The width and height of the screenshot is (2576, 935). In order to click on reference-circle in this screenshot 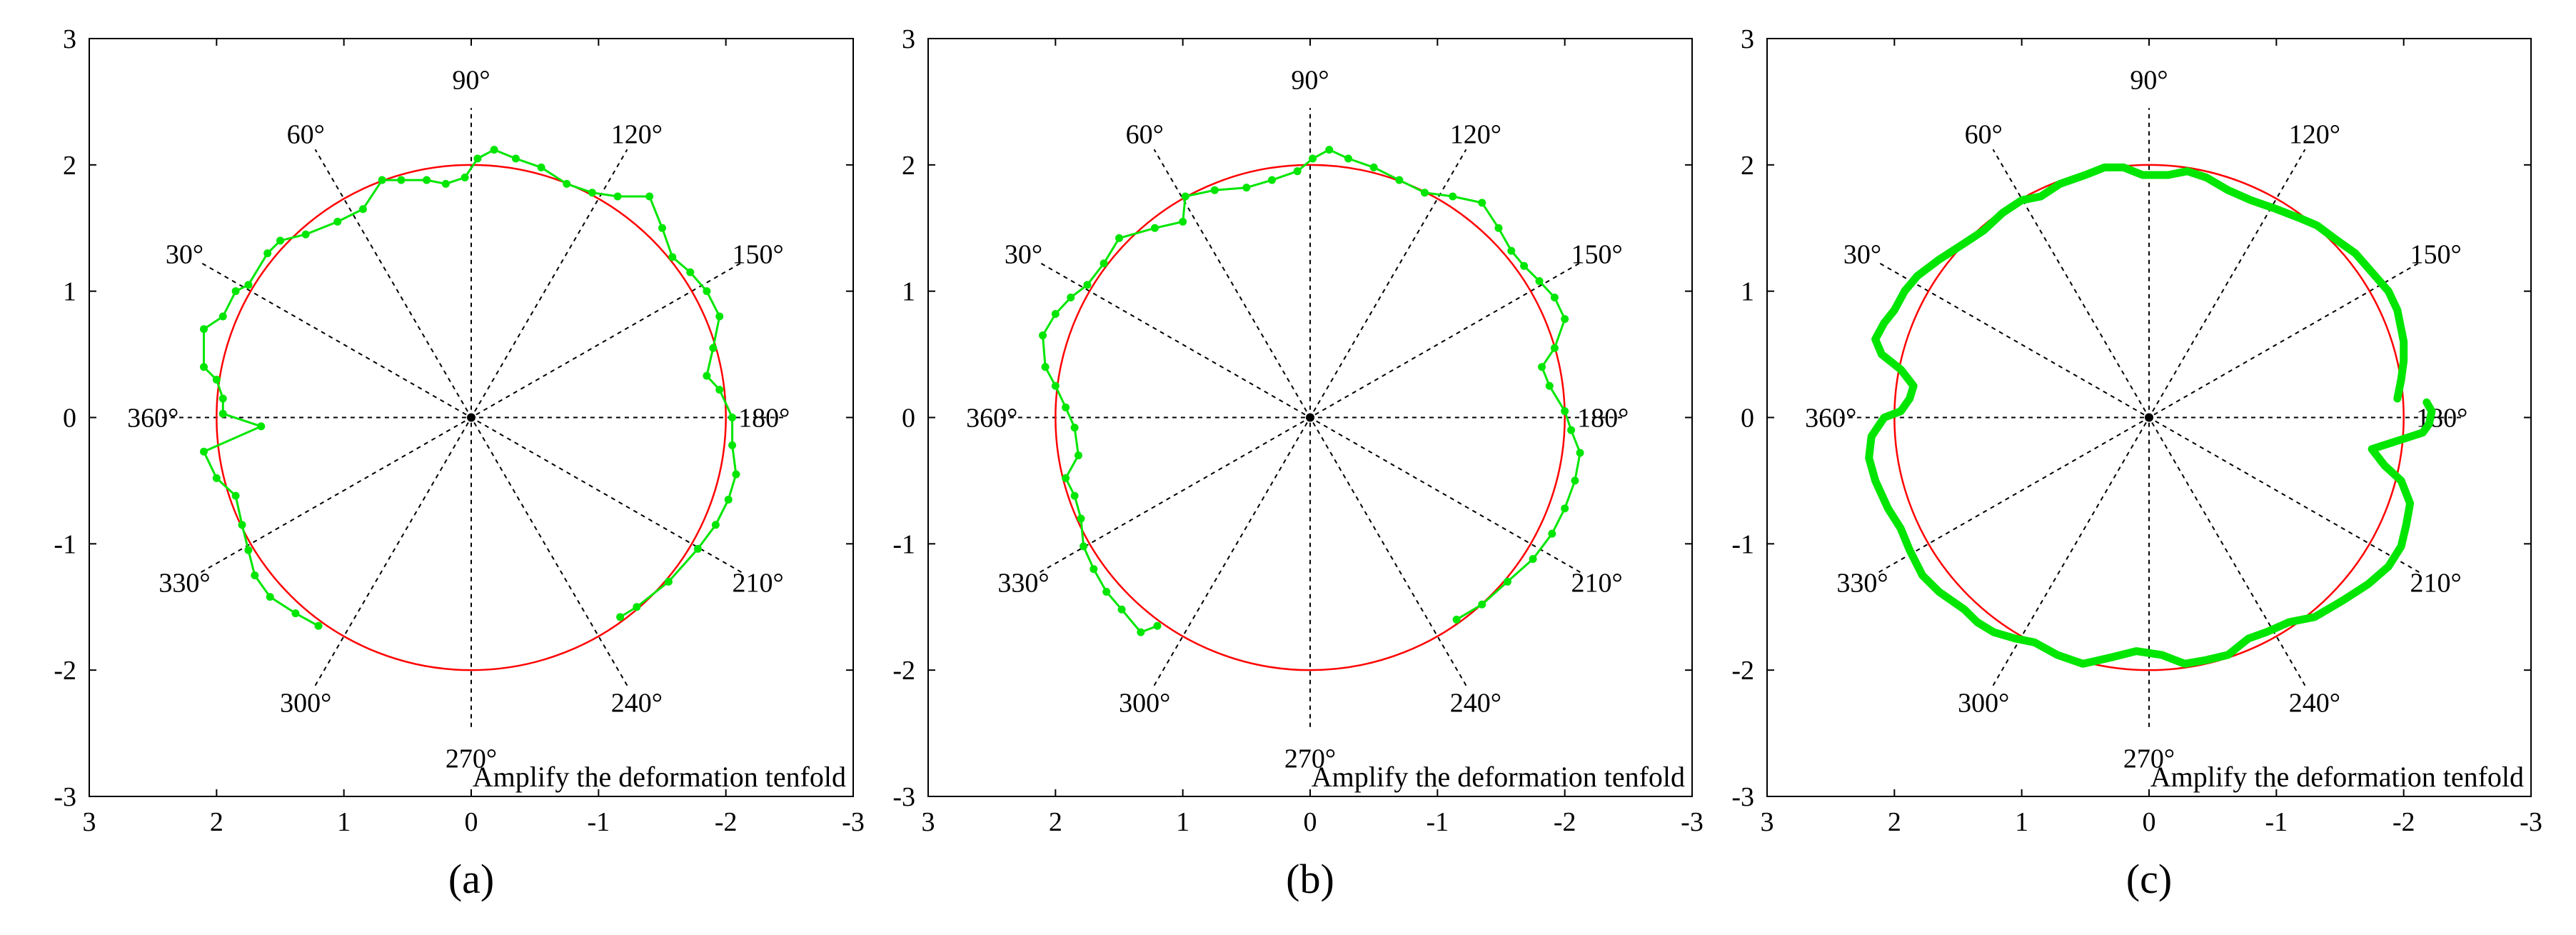, I will do `click(1310, 417)`.